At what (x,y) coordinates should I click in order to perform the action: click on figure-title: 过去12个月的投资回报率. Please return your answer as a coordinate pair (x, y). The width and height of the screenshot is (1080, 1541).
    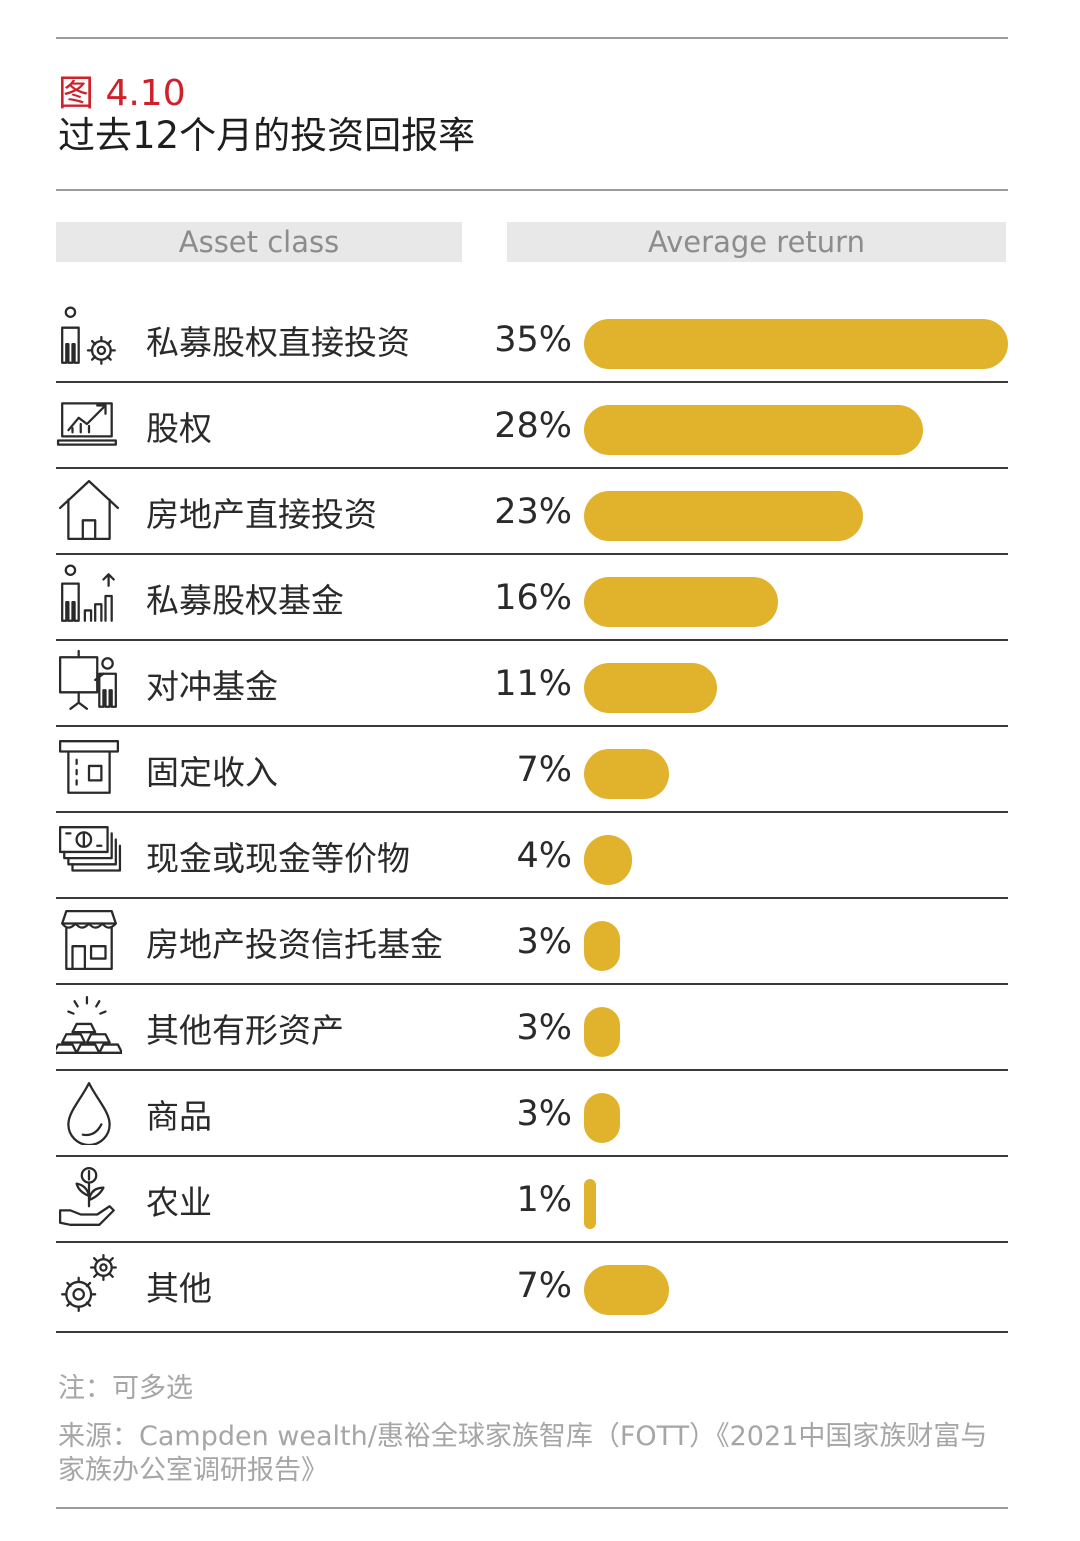
    Looking at the image, I should click on (267, 135).